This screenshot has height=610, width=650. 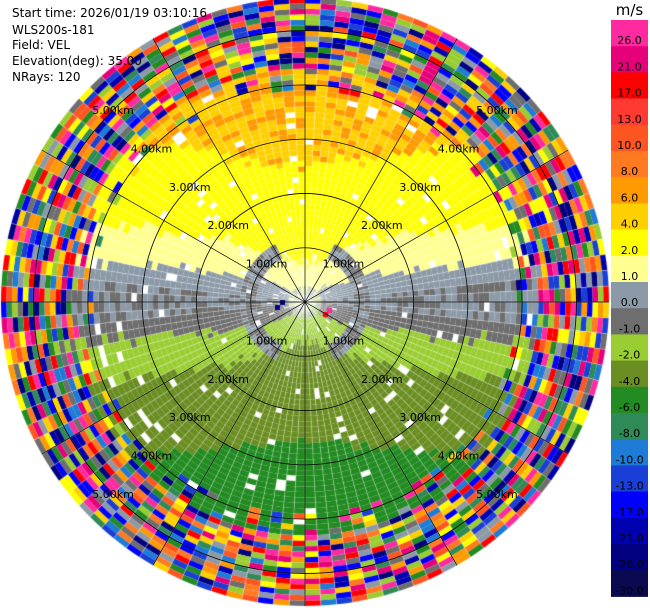 What do you see at coordinates (109, 13) in the screenshot?
I see `start-time-label: Start time: 2026/01/19 03:10:16` at bounding box center [109, 13].